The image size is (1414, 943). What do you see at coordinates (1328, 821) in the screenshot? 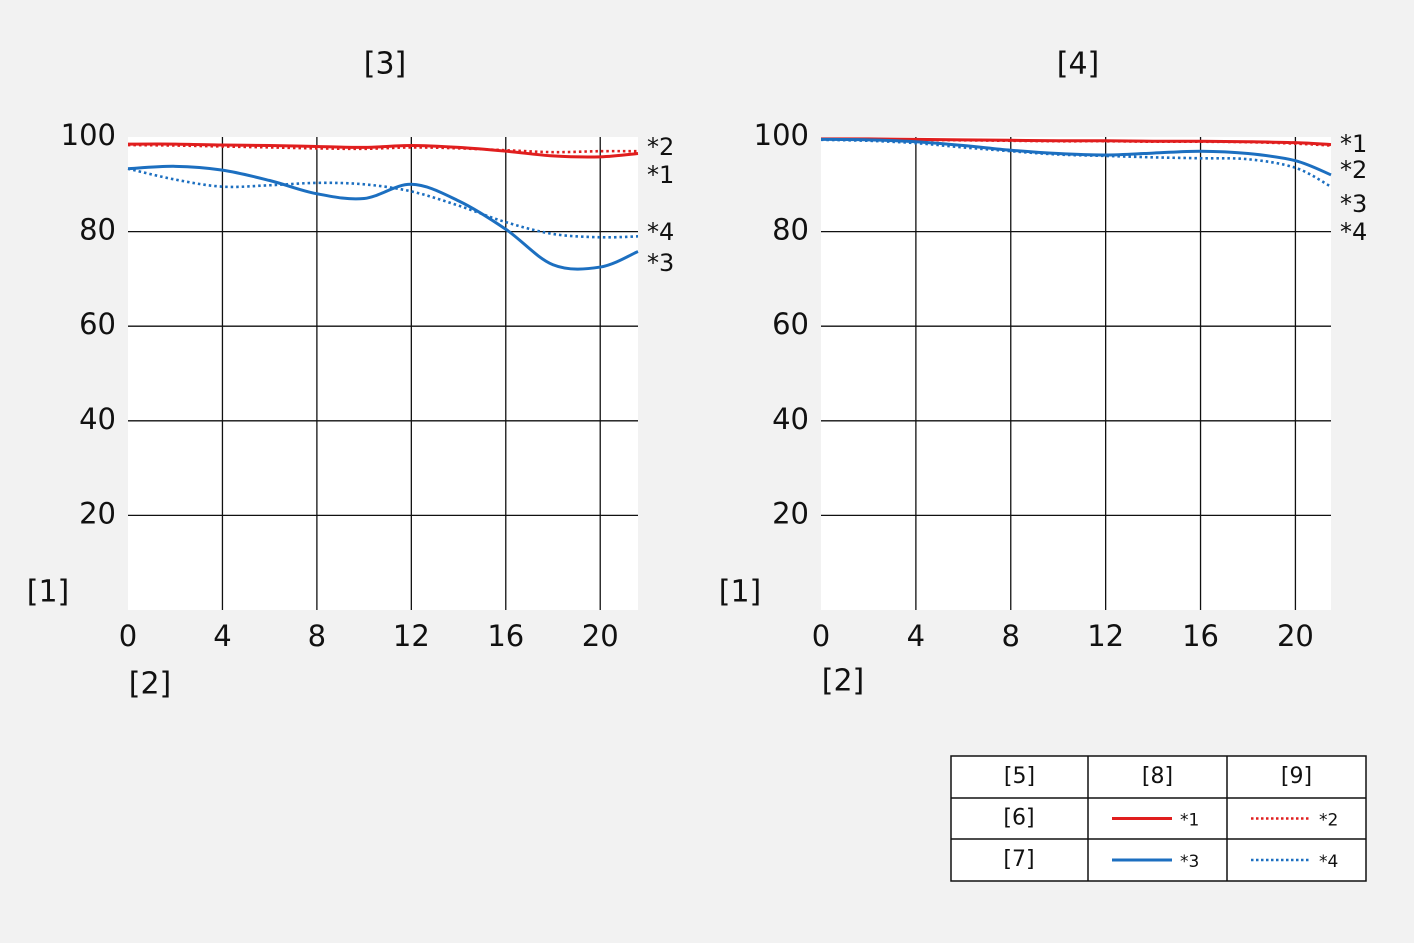
I see `legend-label: *2` at bounding box center [1328, 821].